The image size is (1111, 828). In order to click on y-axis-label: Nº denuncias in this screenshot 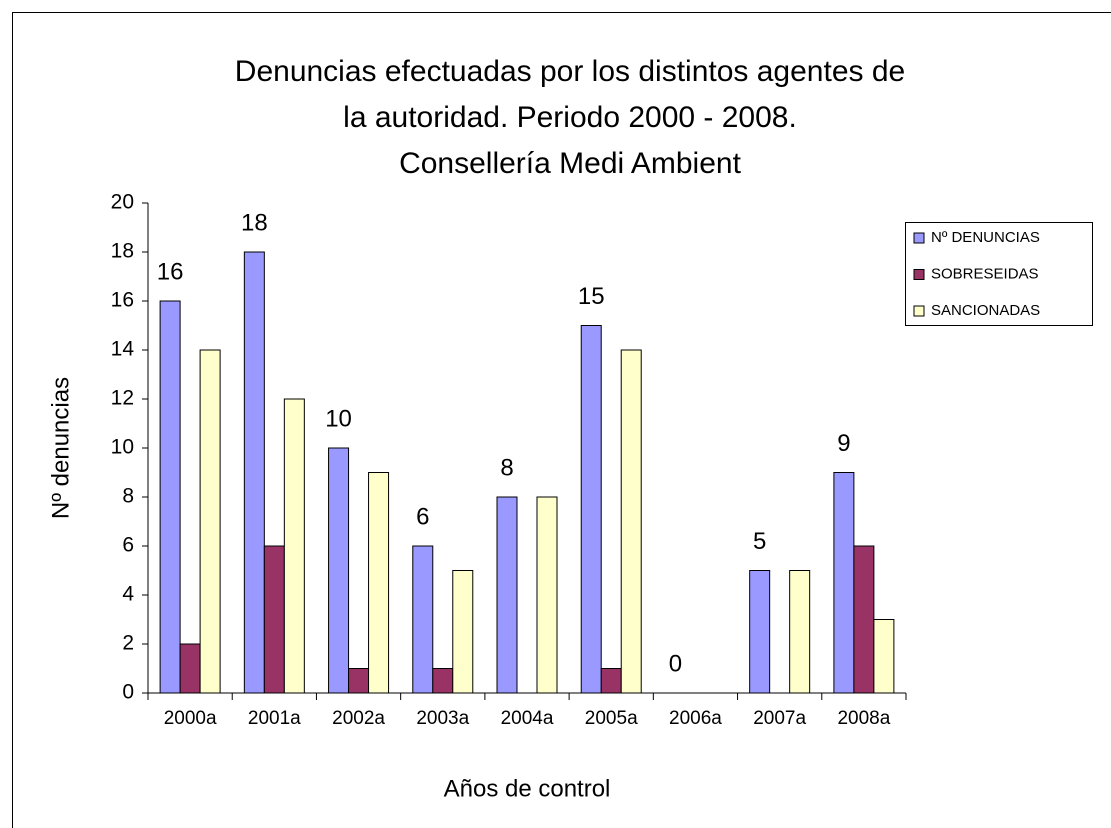, I will do `click(60, 448)`.